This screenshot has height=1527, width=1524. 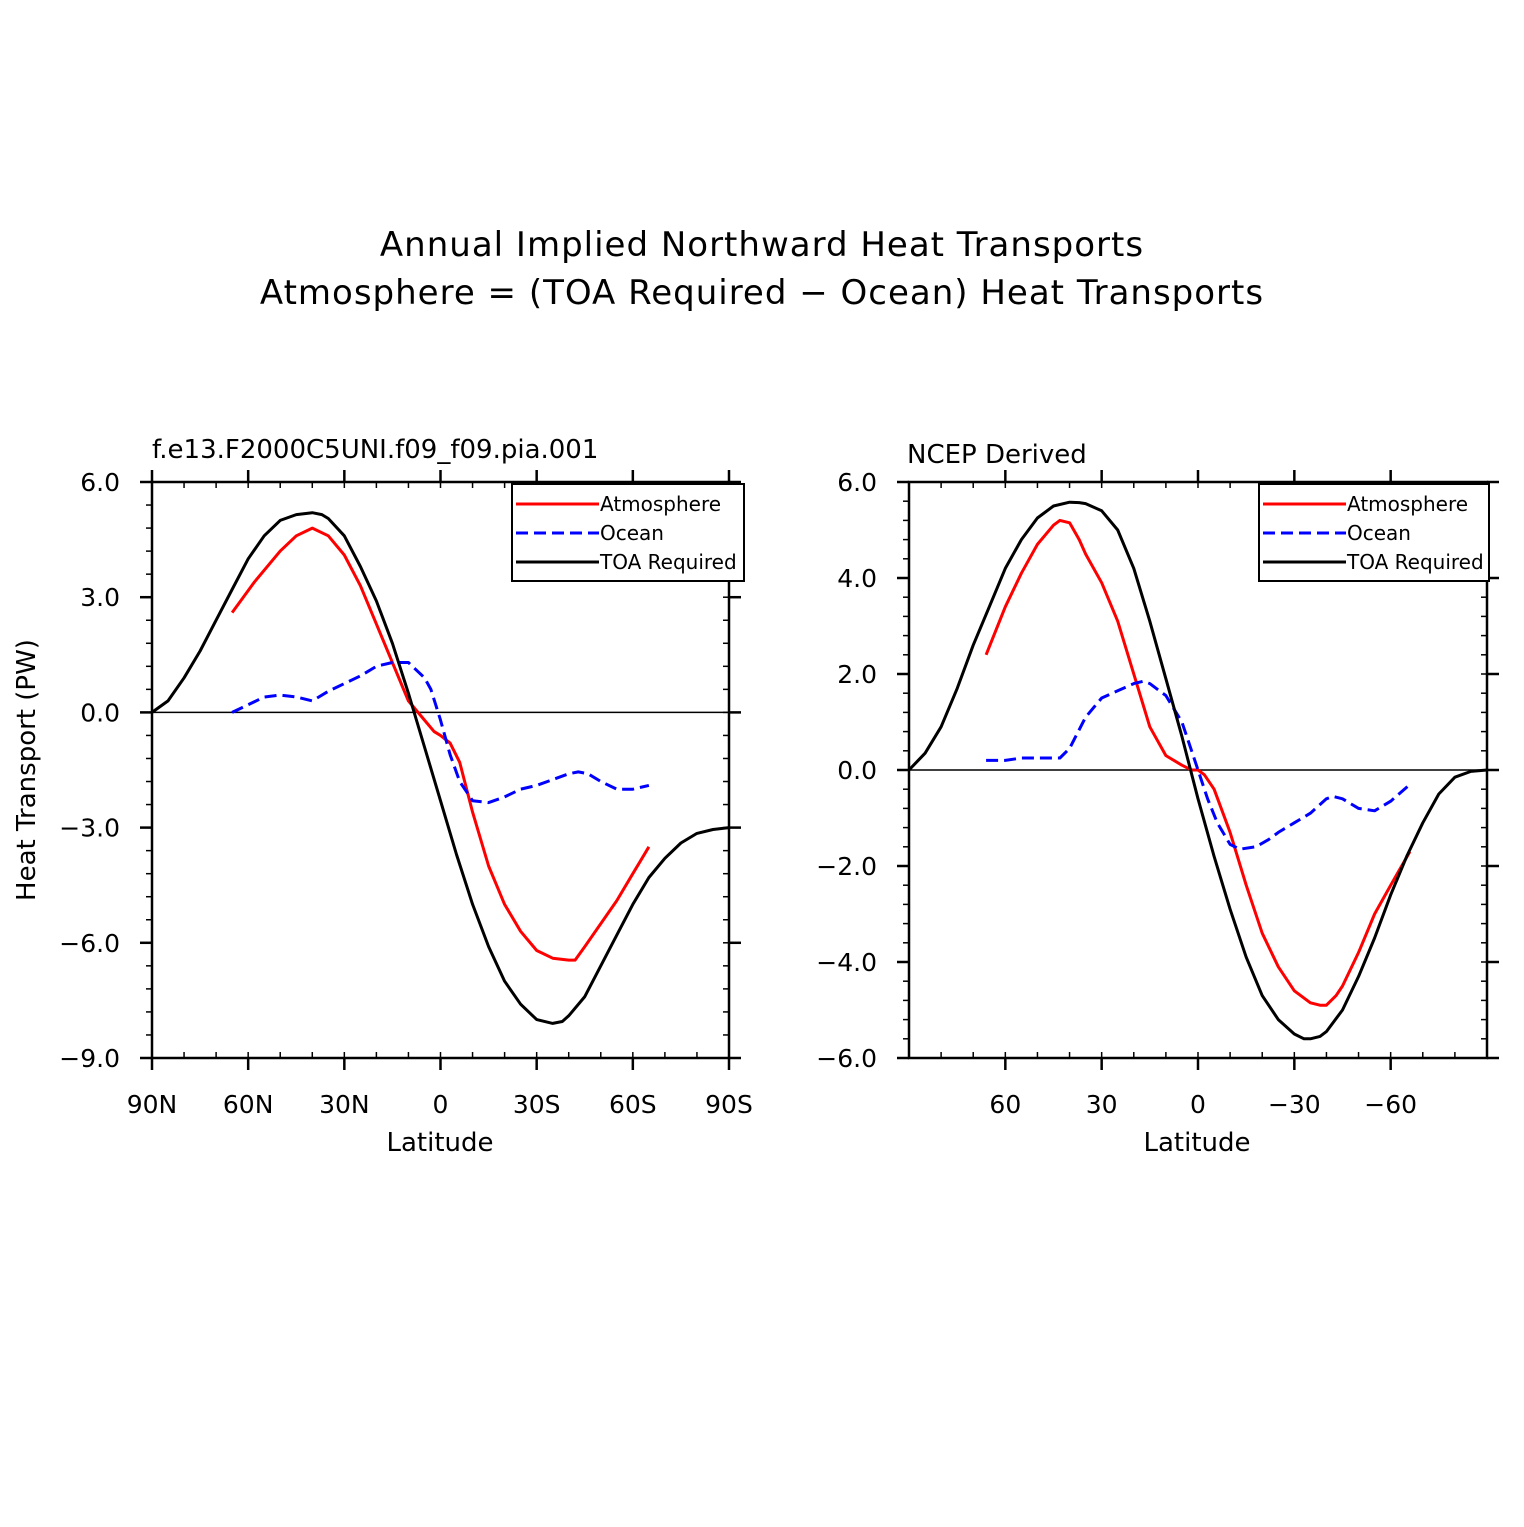 What do you see at coordinates (857, 674) in the screenshot?
I see `ncep-y-tick-label: 2.0` at bounding box center [857, 674].